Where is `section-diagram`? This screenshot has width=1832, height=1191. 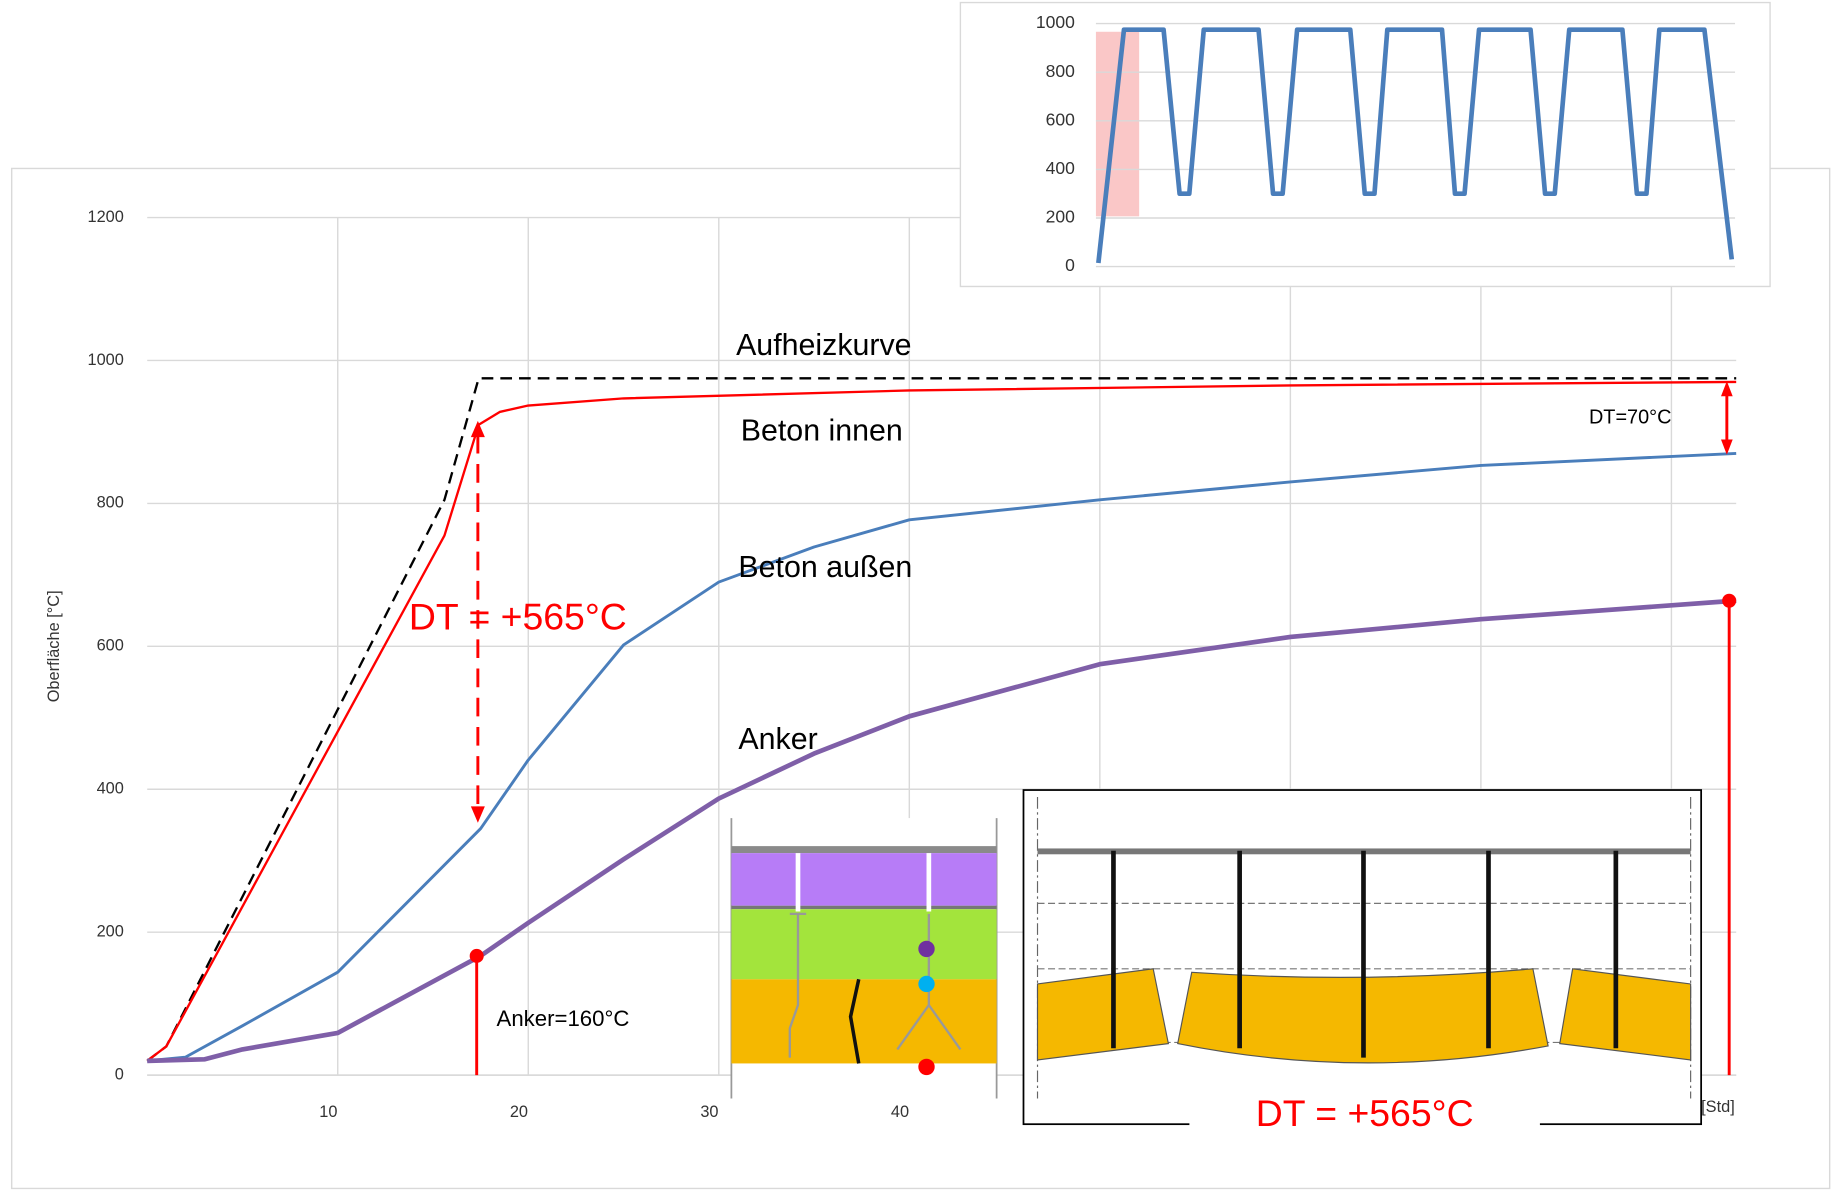
section-diagram is located at coordinates (864, 958).